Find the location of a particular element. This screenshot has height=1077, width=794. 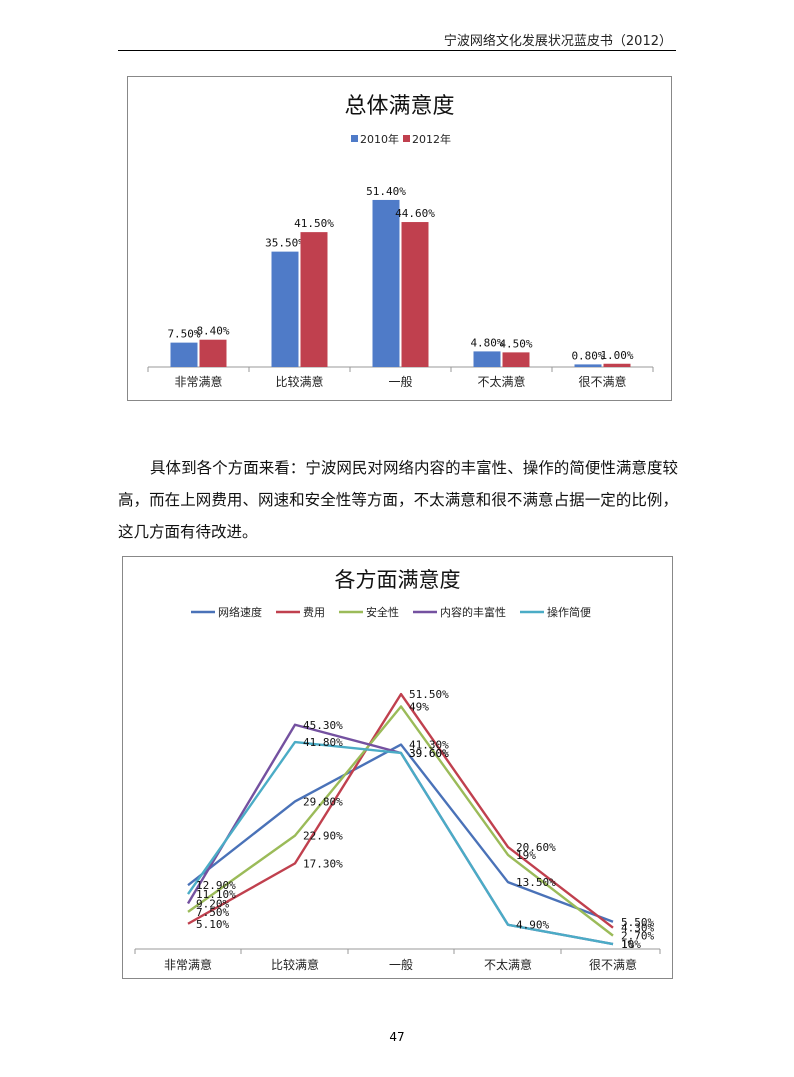

data-label-4-1: 41.80% is located at coordinates (323, 742).